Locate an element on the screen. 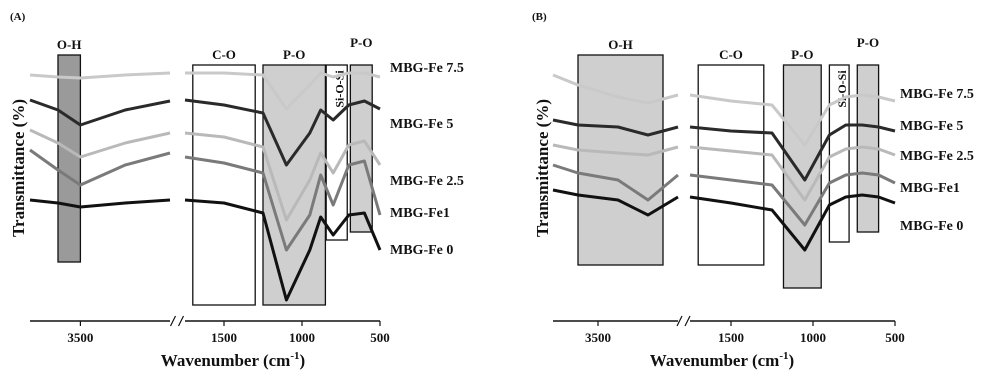 The height and width of the screenshot is (379, 993). panel-a-series-label: MBG-Fe1 is located at coordinates (420, 213).